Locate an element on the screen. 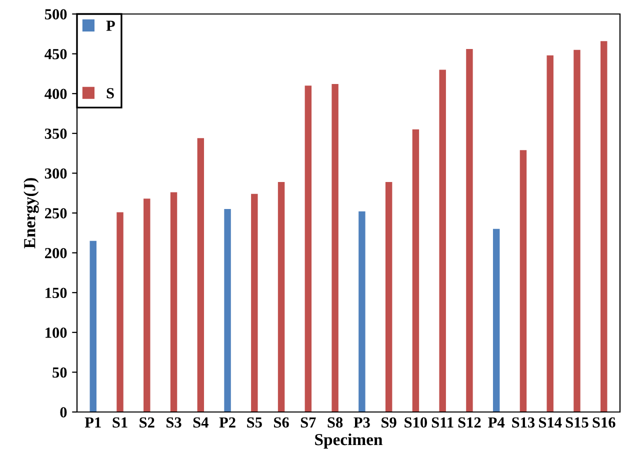 The image size is (622, 470). x-tick-label: S14 is located at coordinates (550, 422).